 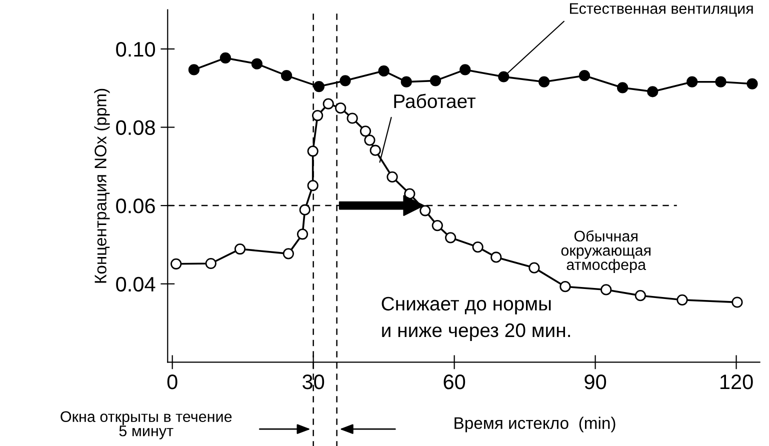 What do you see at coordinates (455, 382) in the screenshot?
I see `x-tick-label: 60` at bounding box center [455, 382].